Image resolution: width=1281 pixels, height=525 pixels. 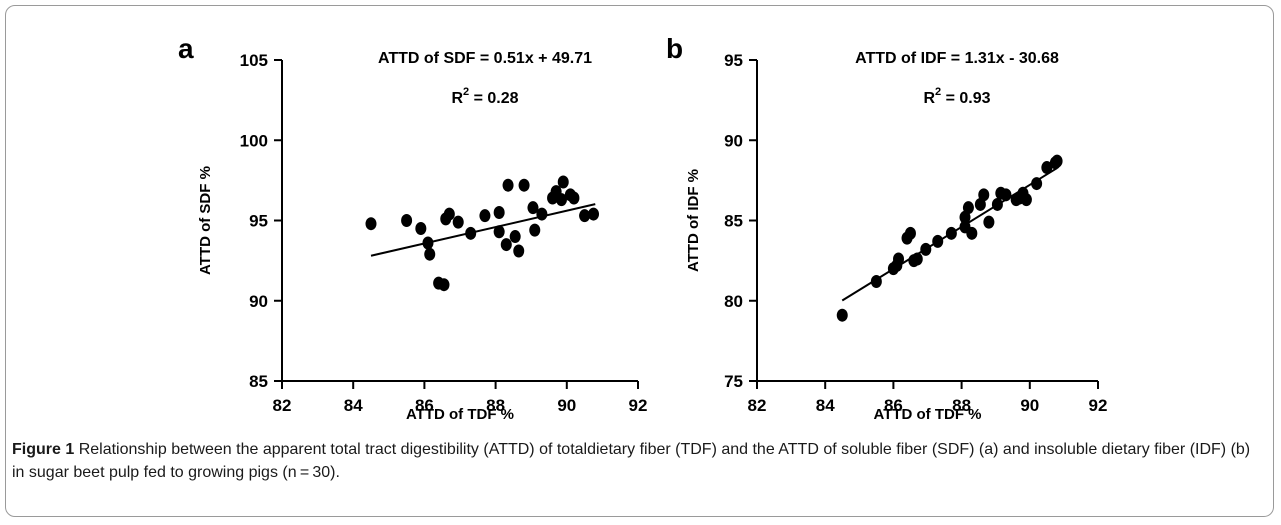 I want to click on y-tick-label: 105, so click(x=254, y=60).